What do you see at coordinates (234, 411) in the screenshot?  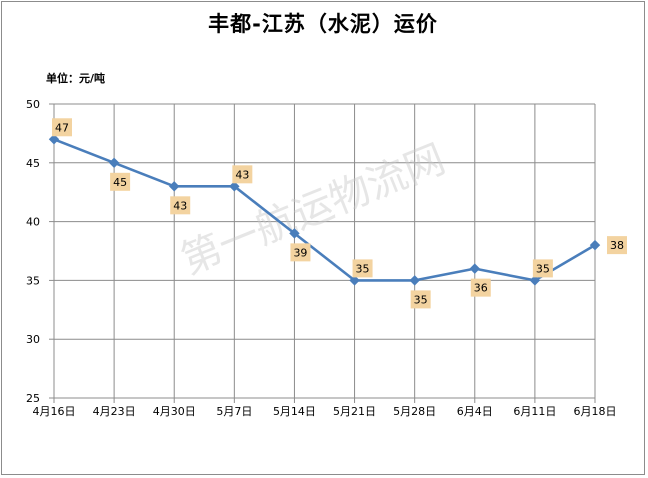 I see `x-tick-label: 5月7日` at bounding box center [234, 411].